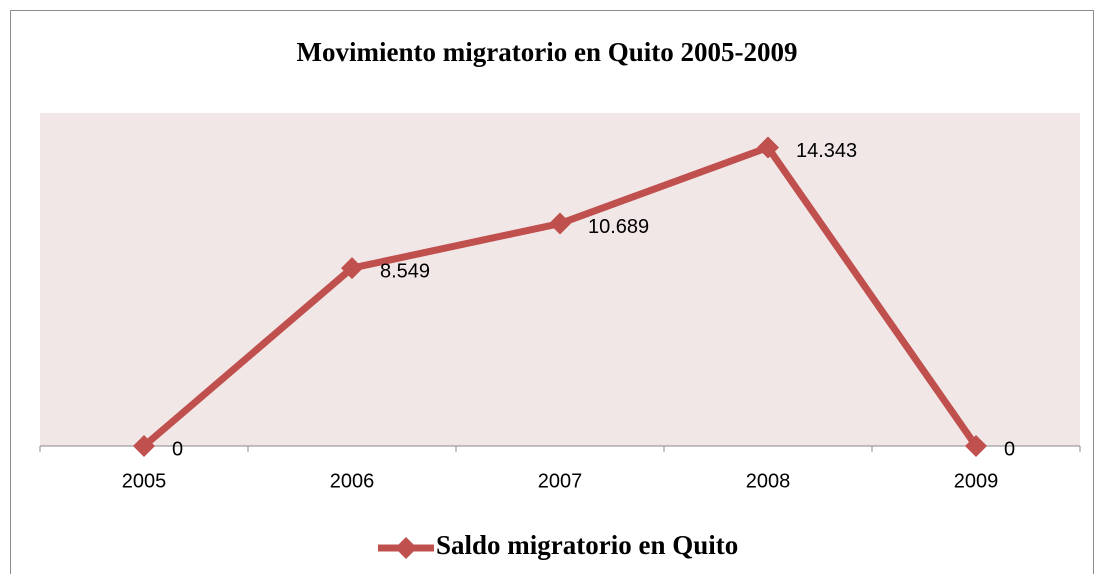  Describe the element at coordinates (587, 545) in the screenshot. I see `legend-label: Saldo migratorio en Quito` at that location.